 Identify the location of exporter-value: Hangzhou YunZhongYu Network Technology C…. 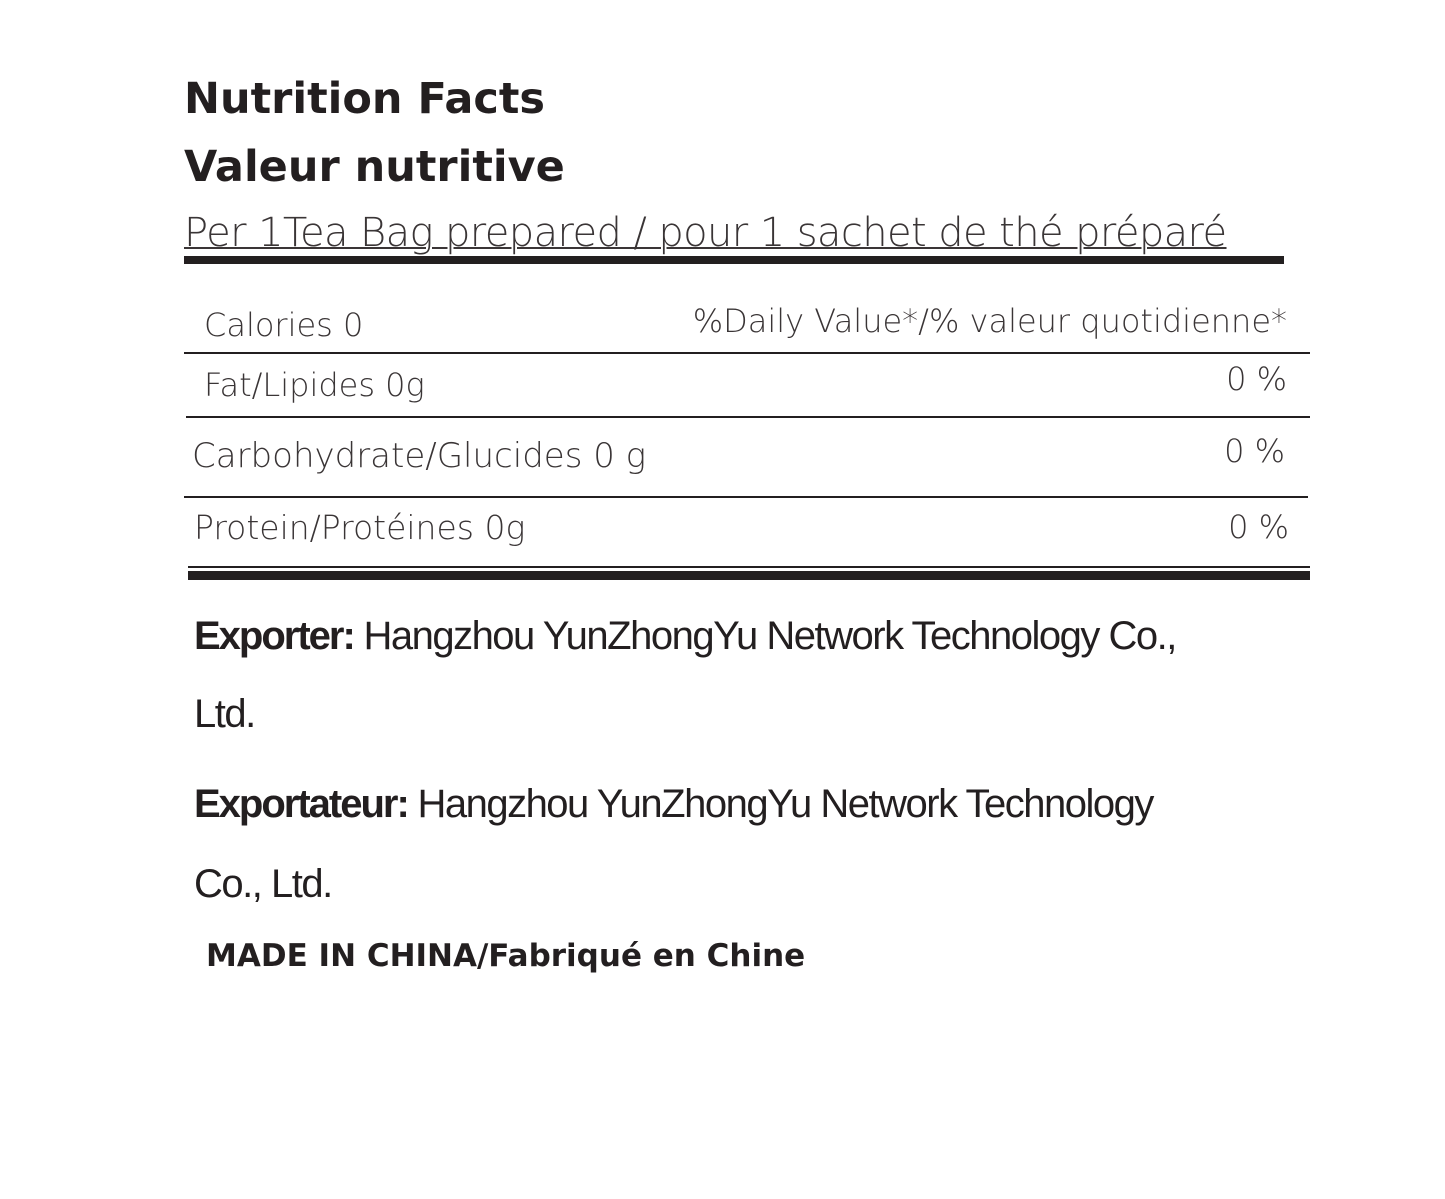
(770, 636).